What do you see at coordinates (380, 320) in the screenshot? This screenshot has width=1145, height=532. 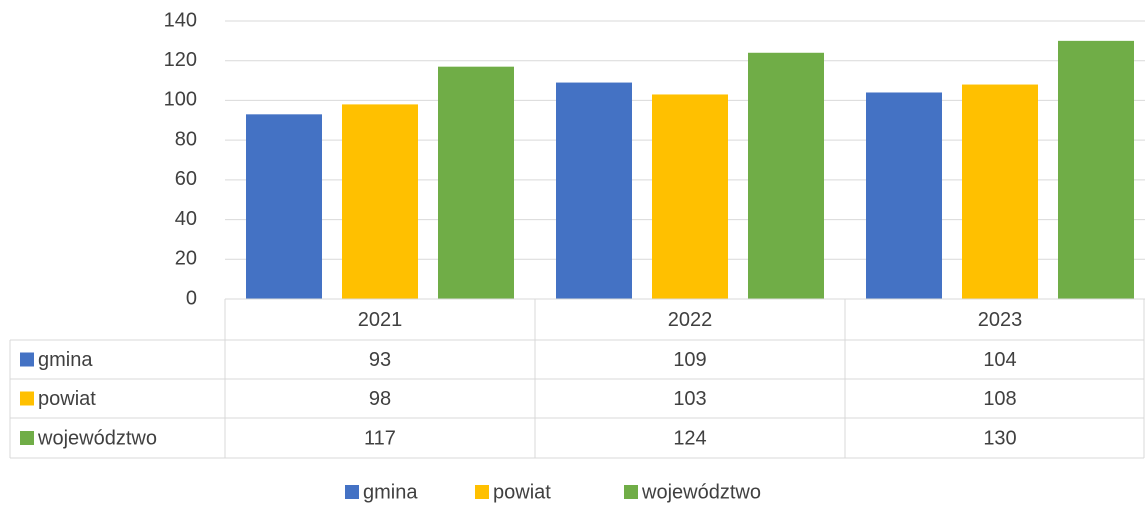 I see `x-tick-label: 2021` at bounding box center [380, 320].